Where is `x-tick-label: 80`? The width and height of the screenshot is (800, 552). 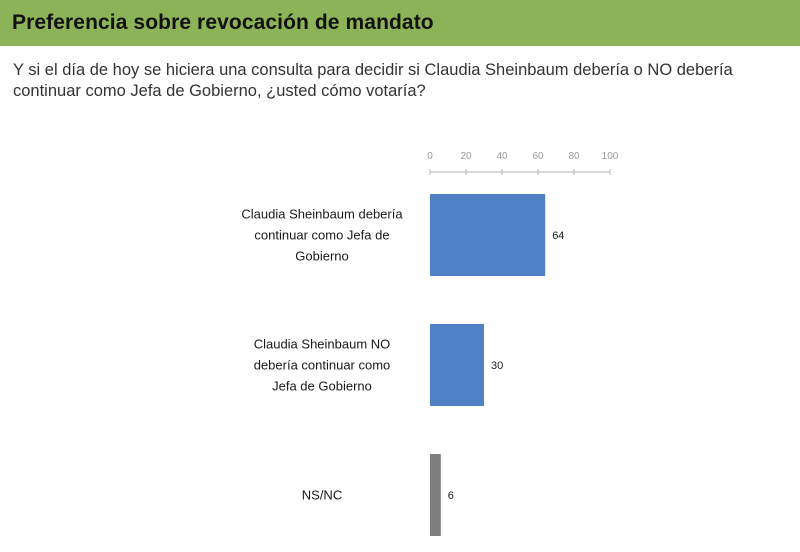
x-tick-label: 80 is located at coordinates (574, 156).